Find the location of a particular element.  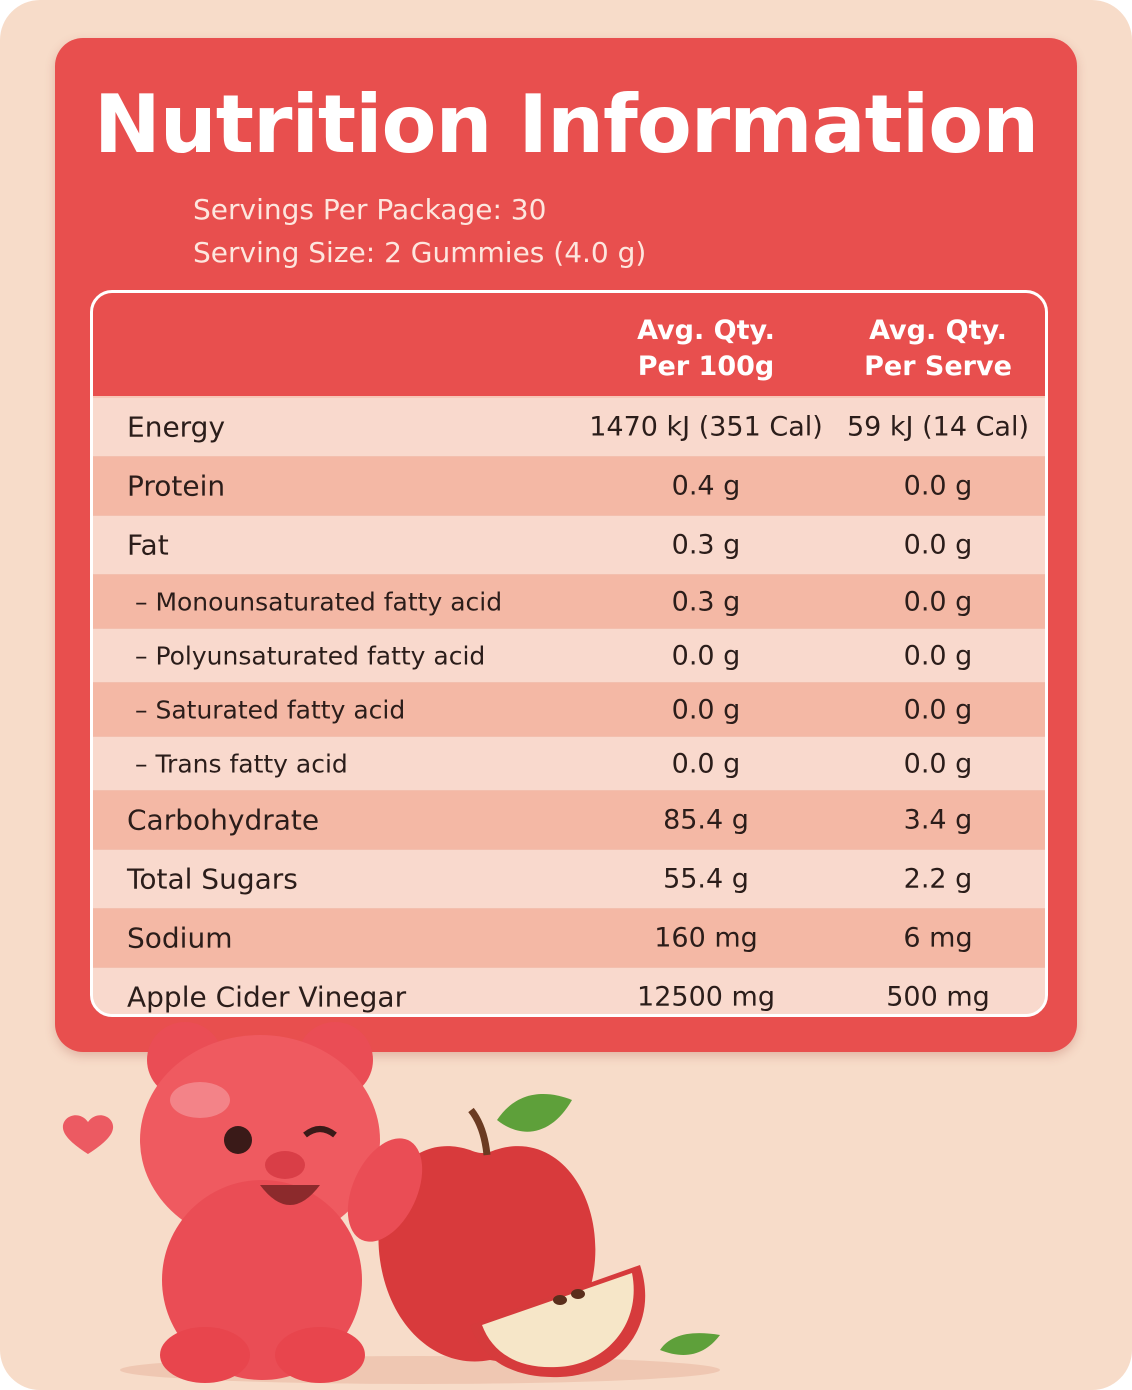

table-row: Protein 0.4 g 0.0 g is located at coordinates (569, 486).